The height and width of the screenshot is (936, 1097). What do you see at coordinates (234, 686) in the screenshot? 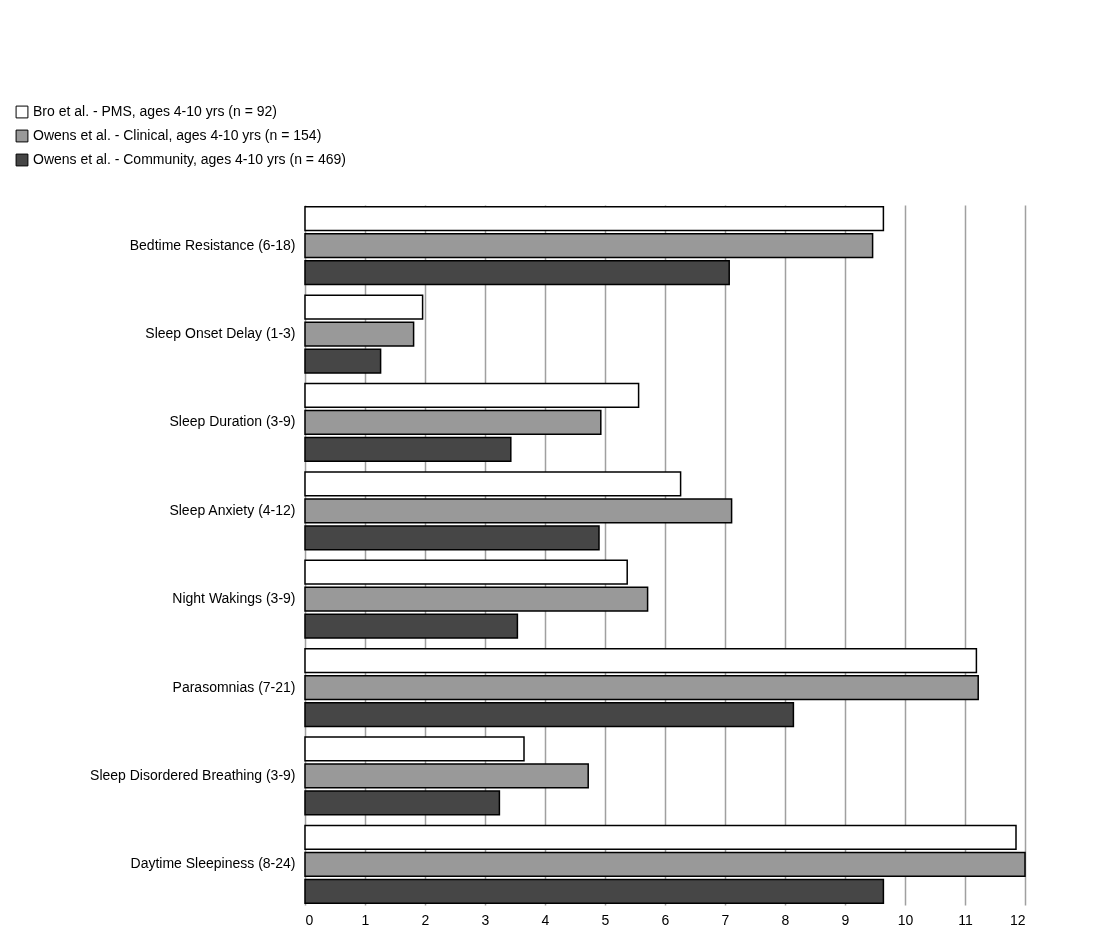
I see `y-tick-label: Parasomnias (7-21)` at bounding box center [234, 686].